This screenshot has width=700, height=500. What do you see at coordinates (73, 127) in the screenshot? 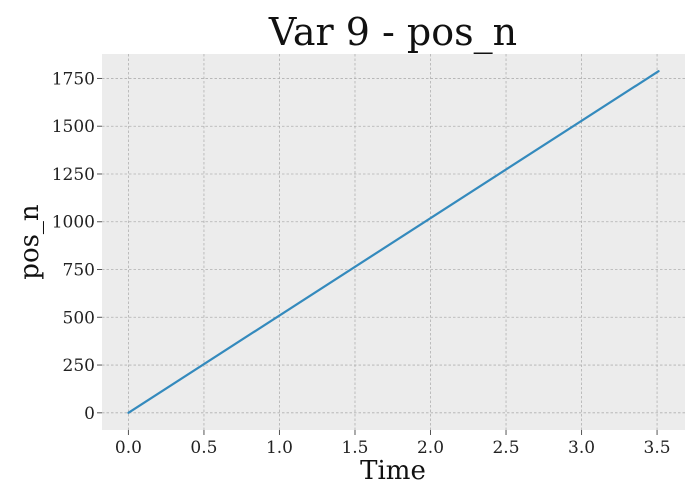
I see `y-tick-label: 1500` at bounding box center [73, 127].